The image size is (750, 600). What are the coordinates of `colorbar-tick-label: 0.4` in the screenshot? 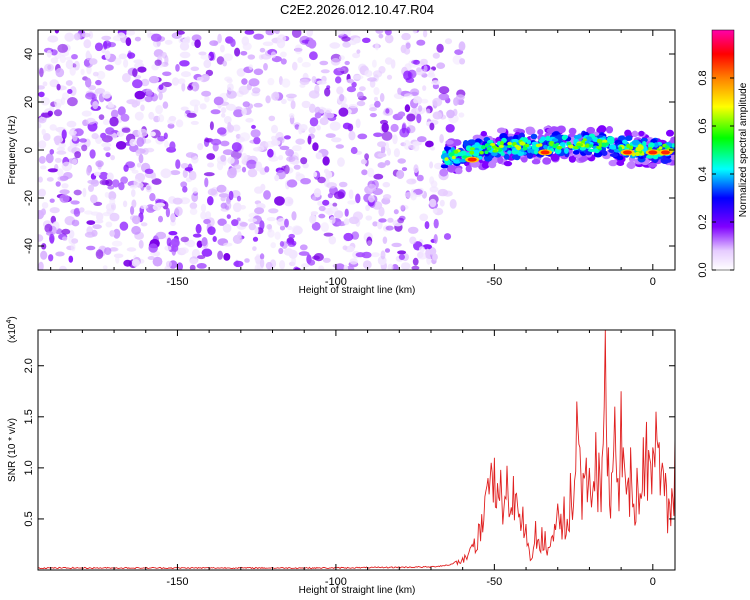 It's located at (703, 173).